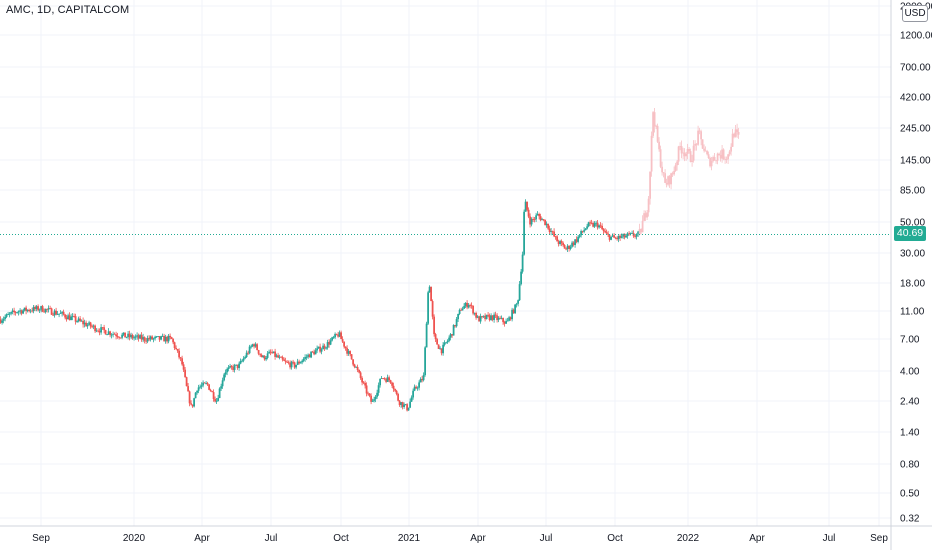  Describe the element at coordinates (916, 36) in the screenshot. I see `y-tick-label: 1200.00` at that location.